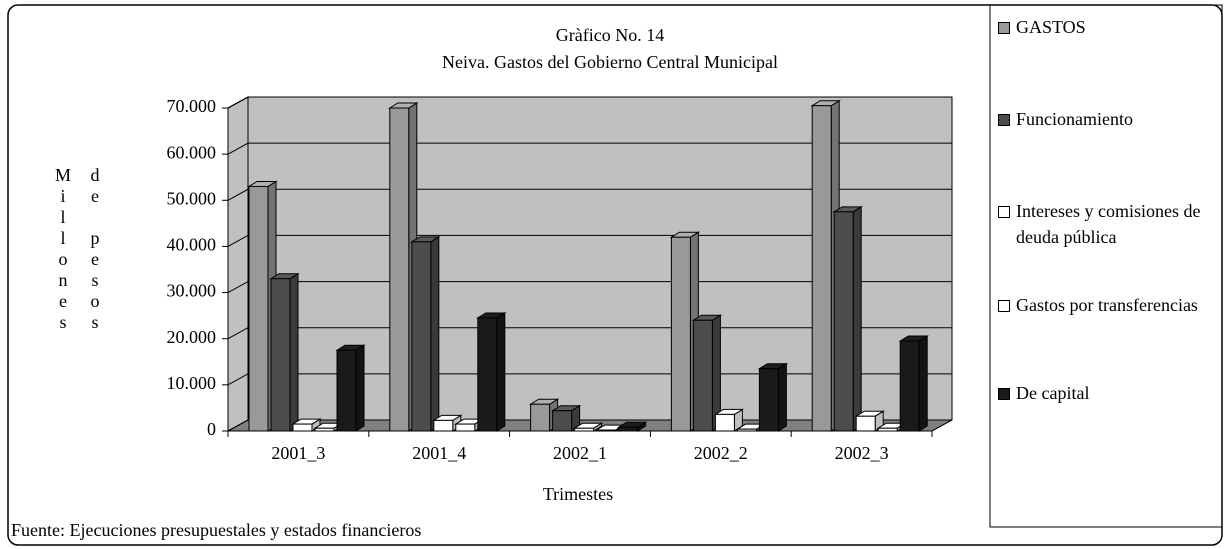  What do you see at coordinates (192, 152) in the screenshot?
I see `y-tick-label: 60.000` at bounding box center [192, 152].